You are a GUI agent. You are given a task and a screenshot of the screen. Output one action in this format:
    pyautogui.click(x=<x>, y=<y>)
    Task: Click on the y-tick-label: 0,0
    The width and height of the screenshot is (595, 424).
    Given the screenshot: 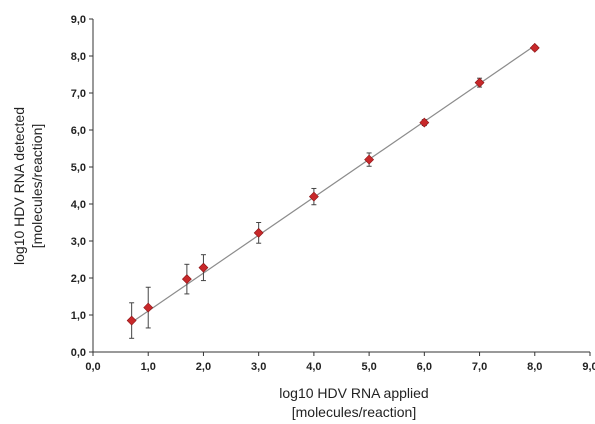 What is the action you would take?
    pyautogui.click(x=78, y=353)
    